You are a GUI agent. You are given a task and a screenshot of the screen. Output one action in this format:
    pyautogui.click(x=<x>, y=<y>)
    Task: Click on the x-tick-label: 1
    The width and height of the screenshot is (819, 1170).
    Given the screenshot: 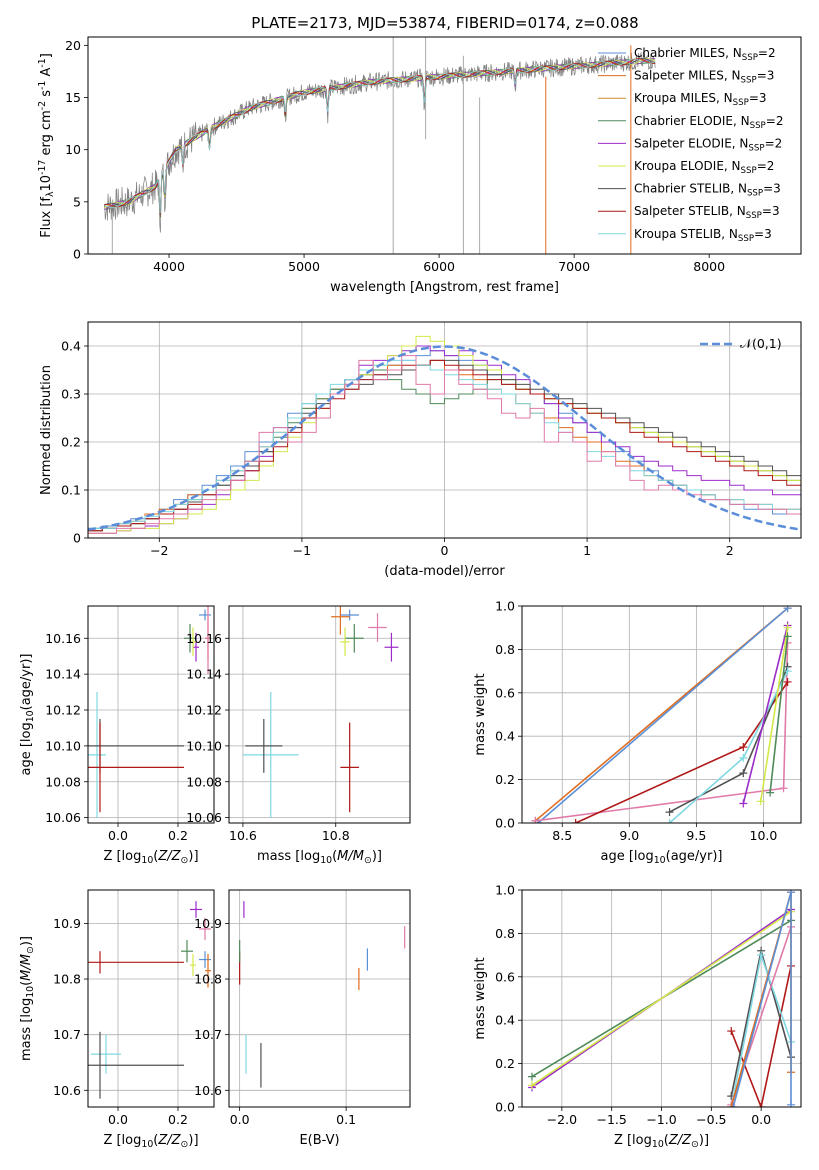 What is the action you would take?
    pyautogui.click(x=587, y=550)
    